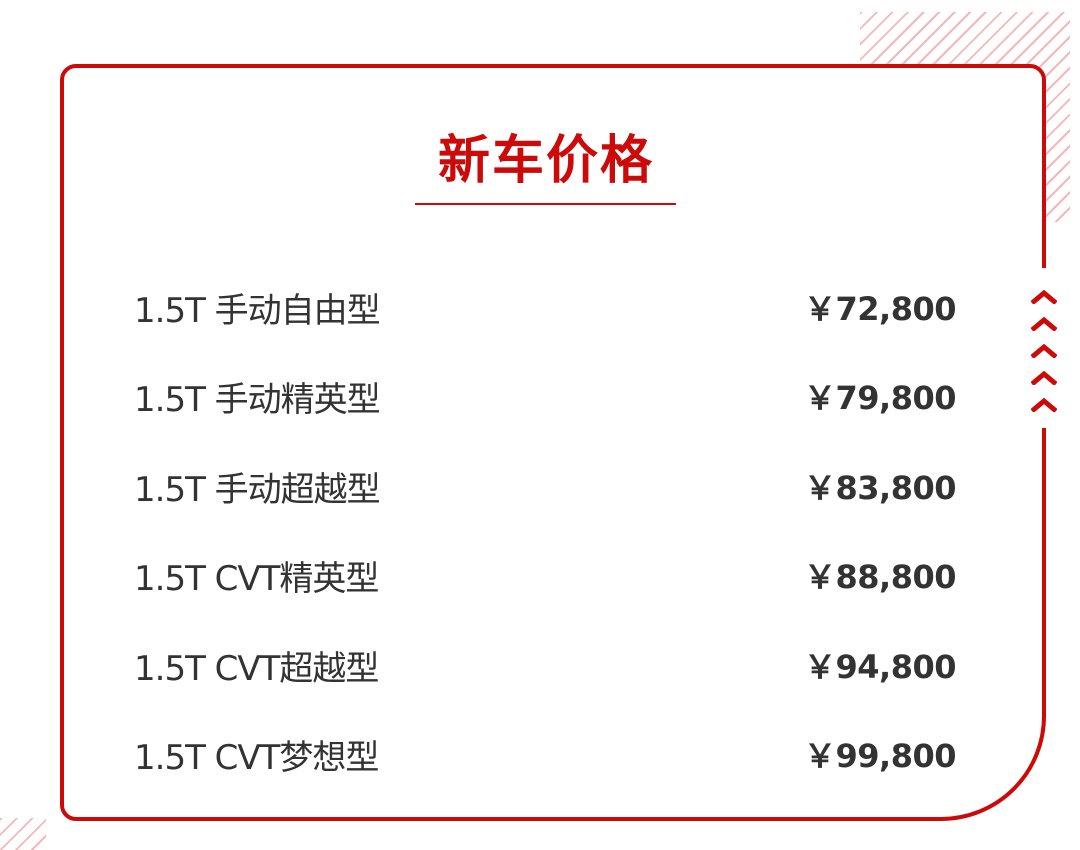 The image size is (1080, 850). I want to click on chevron-stack, so click(1044, 357).